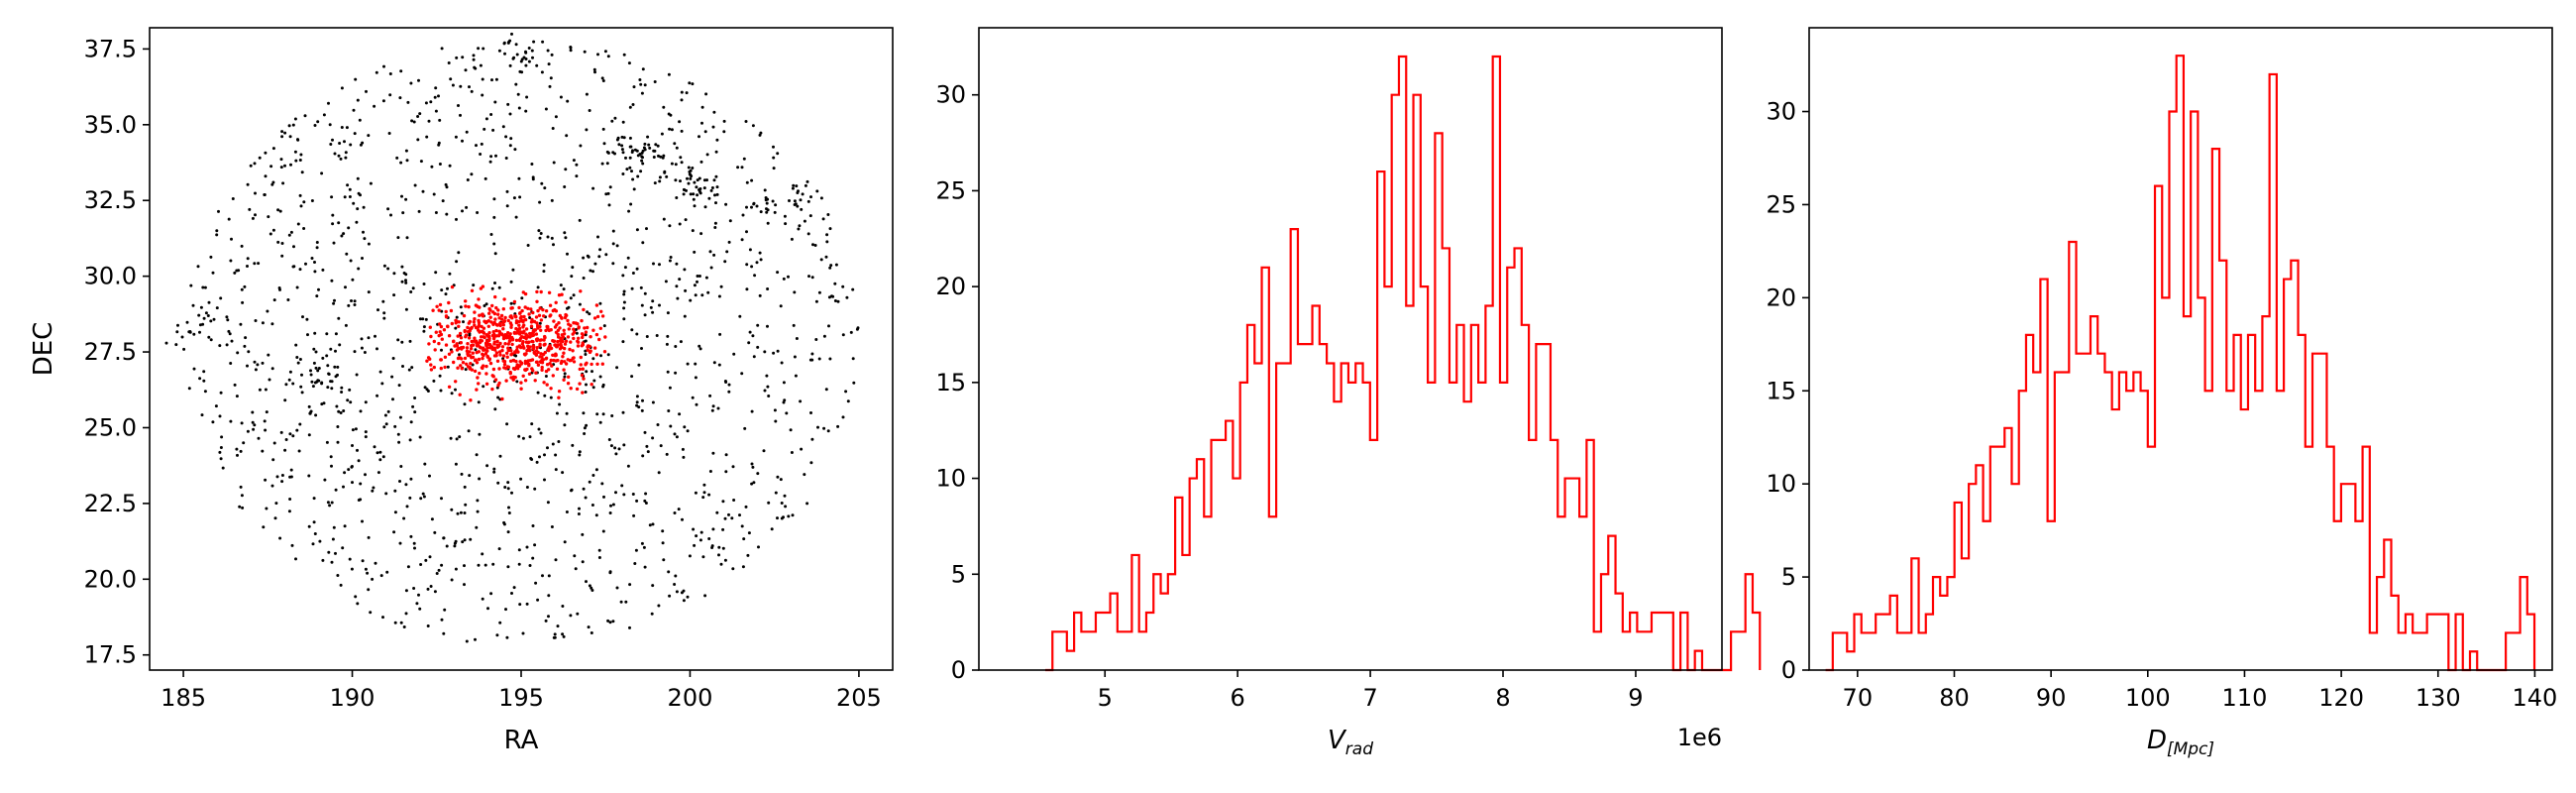 The width and height of the screenshot is (2576, 793). Describe the element at coordinates (110, 352) in the screenshot. I see `y-tick-label: 27.5` at that location.